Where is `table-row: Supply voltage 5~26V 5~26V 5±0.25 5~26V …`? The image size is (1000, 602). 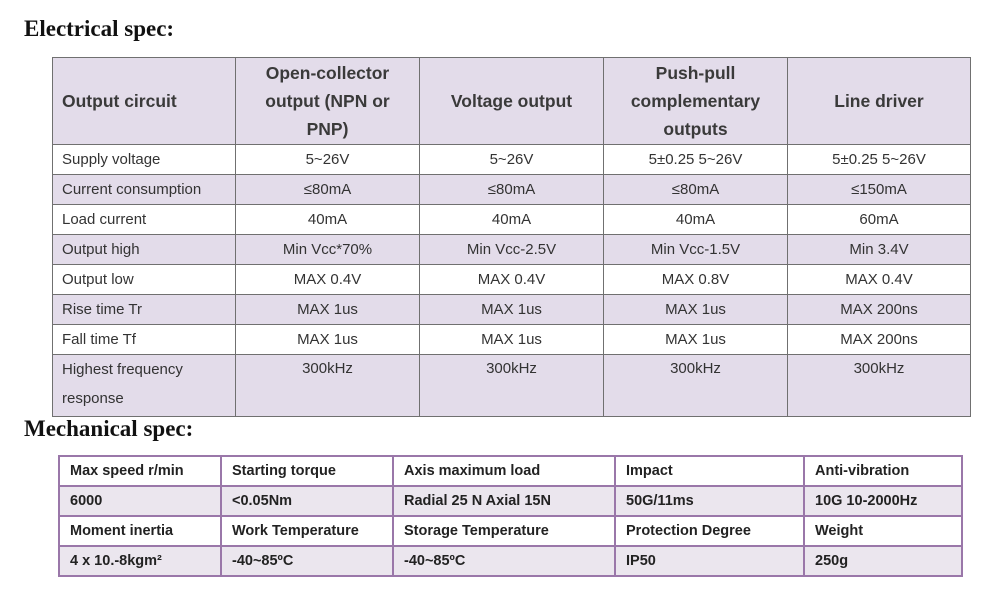 table-row: Supply voltage 5~26V 5~26V 5±0.25 5~26V … is located at coordinates (511, 159).